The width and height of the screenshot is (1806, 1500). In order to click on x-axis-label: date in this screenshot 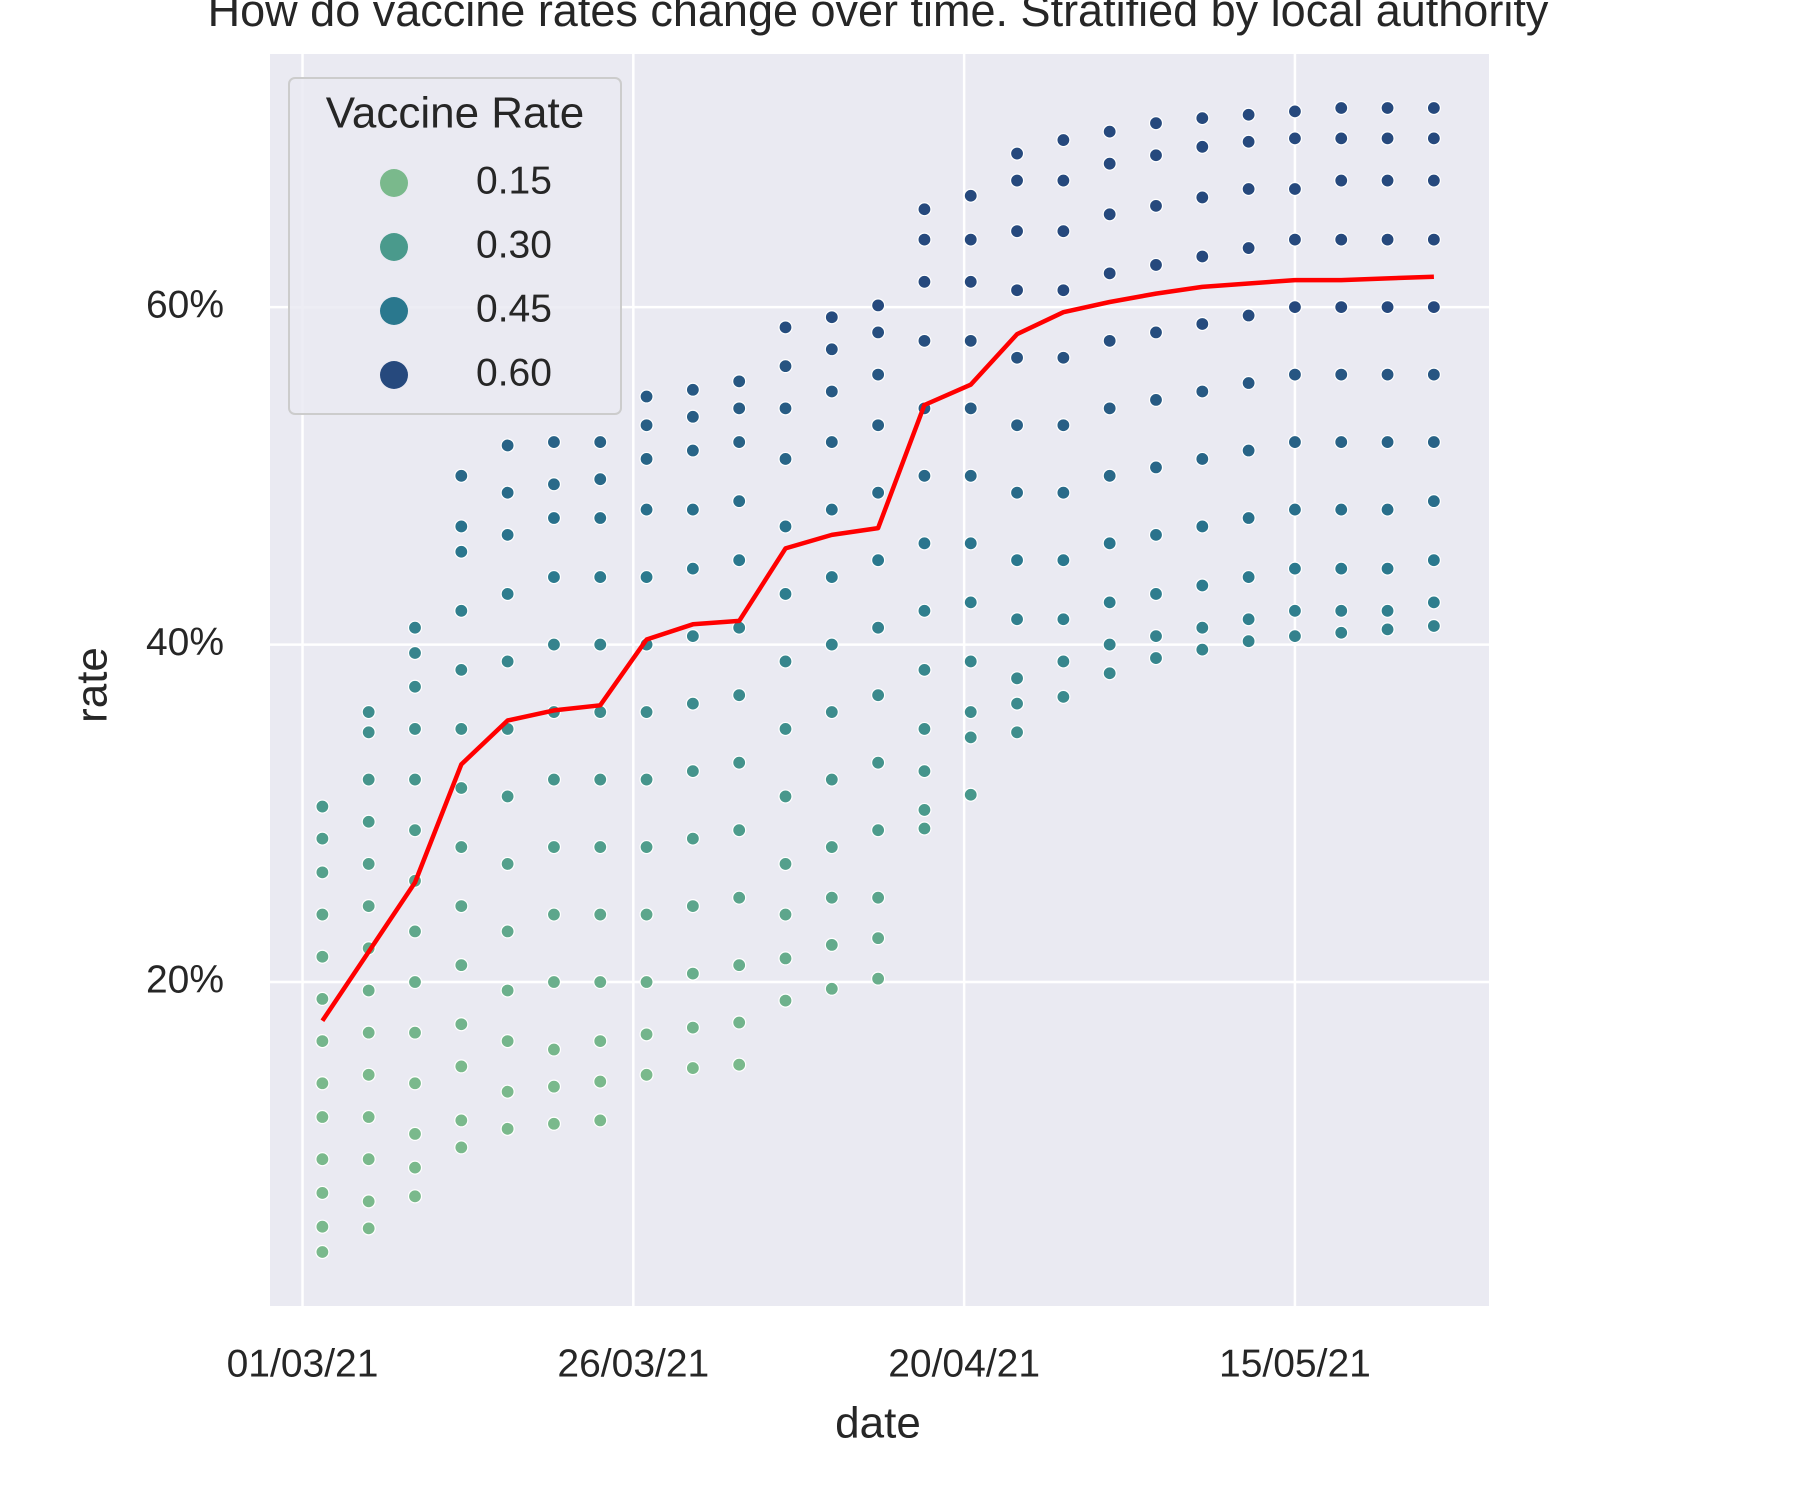, I will do `click(878, 1423)`.